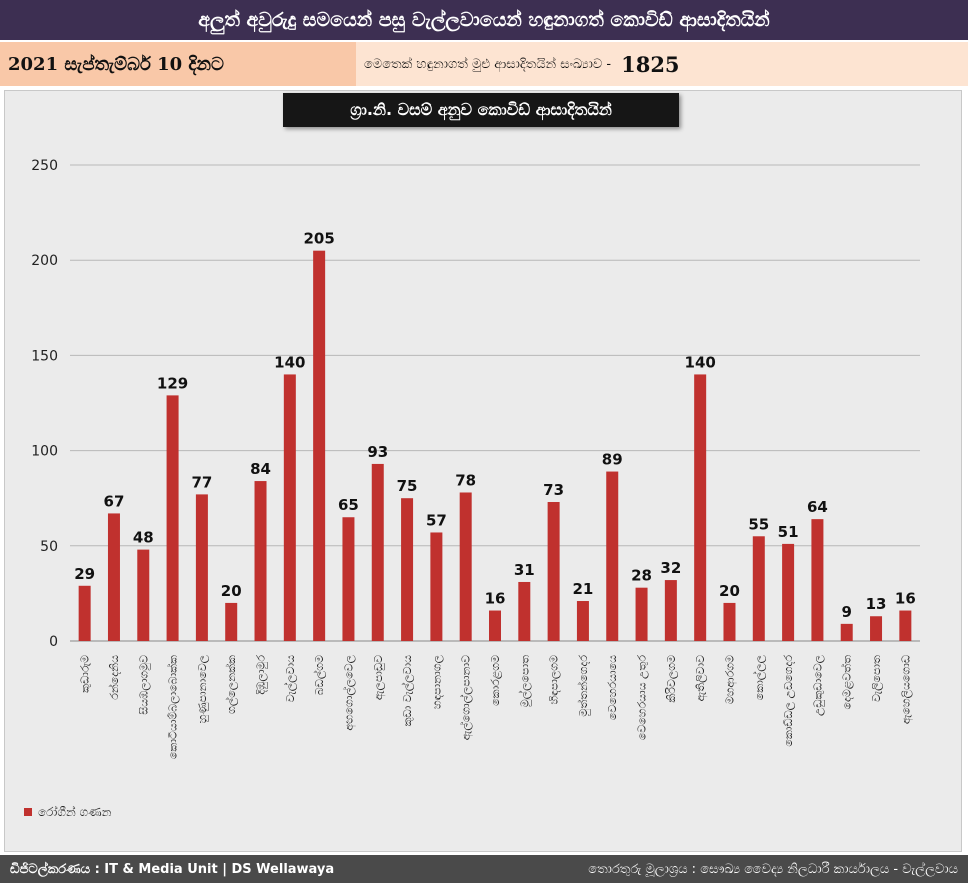 The width and height of the screenshot is (968, 883). What do you see at coordinates (290, 678) in the screenshot?
I see `x-tick-label: වැල්ලවාය` at bounding box center [290, 678].